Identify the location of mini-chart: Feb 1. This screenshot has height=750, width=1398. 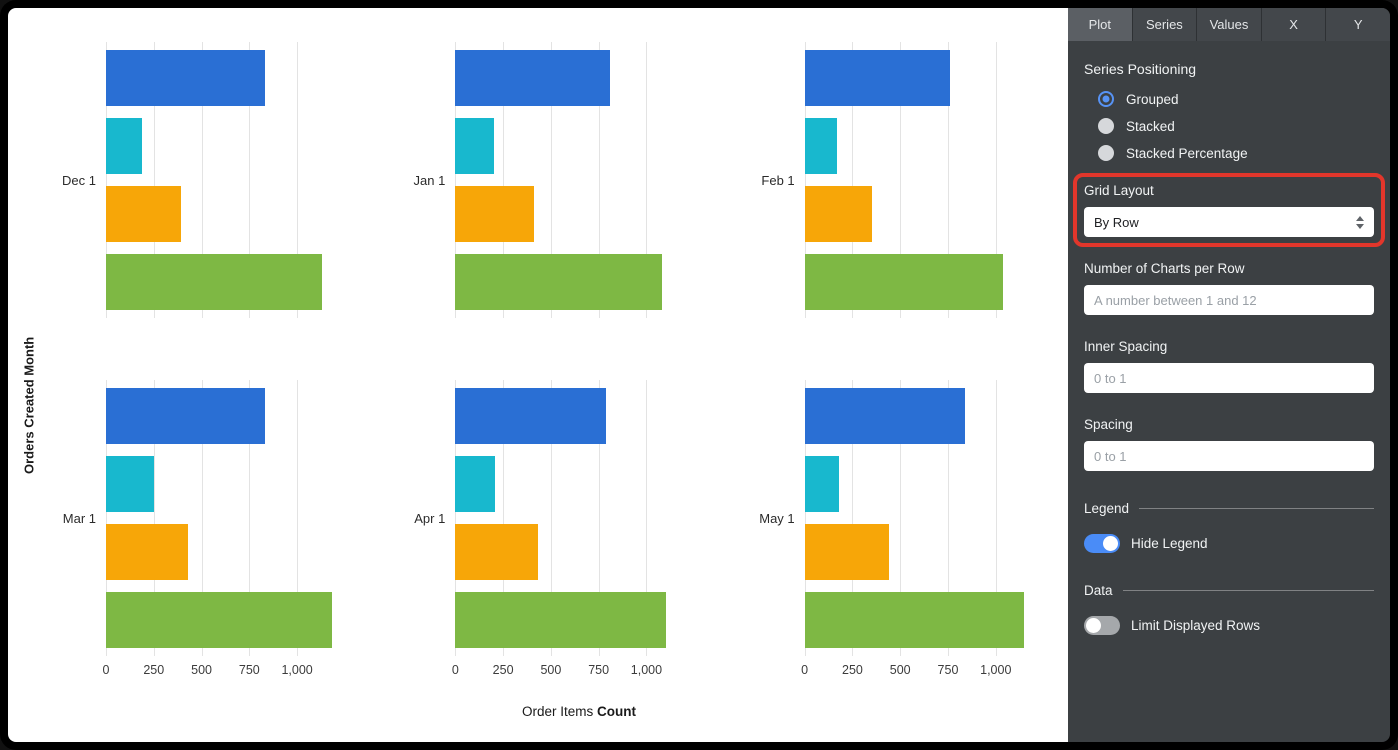
(891, 180).